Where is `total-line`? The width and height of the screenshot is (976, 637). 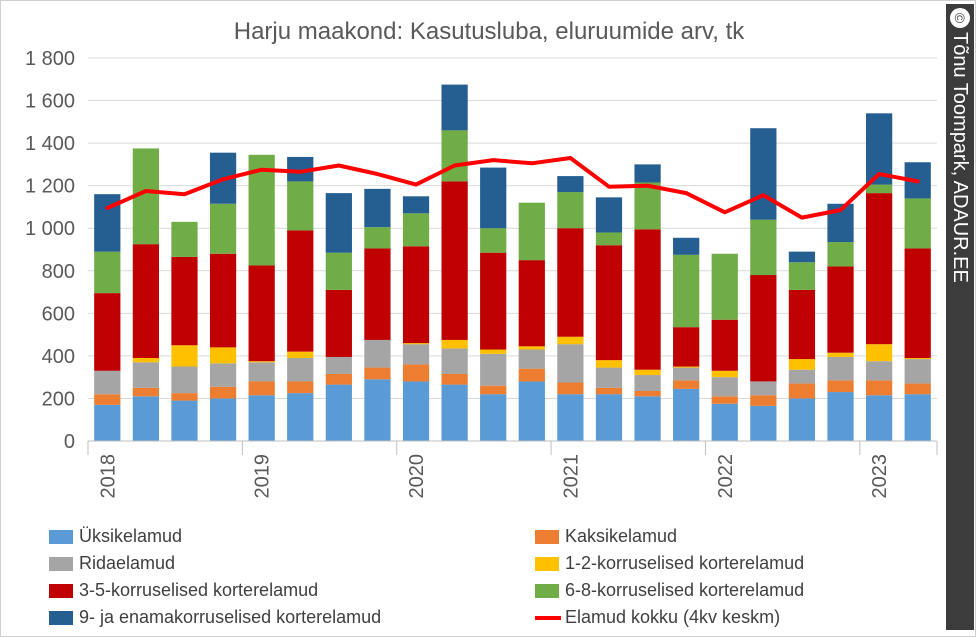 total-line is located at coordinates (512, 188).